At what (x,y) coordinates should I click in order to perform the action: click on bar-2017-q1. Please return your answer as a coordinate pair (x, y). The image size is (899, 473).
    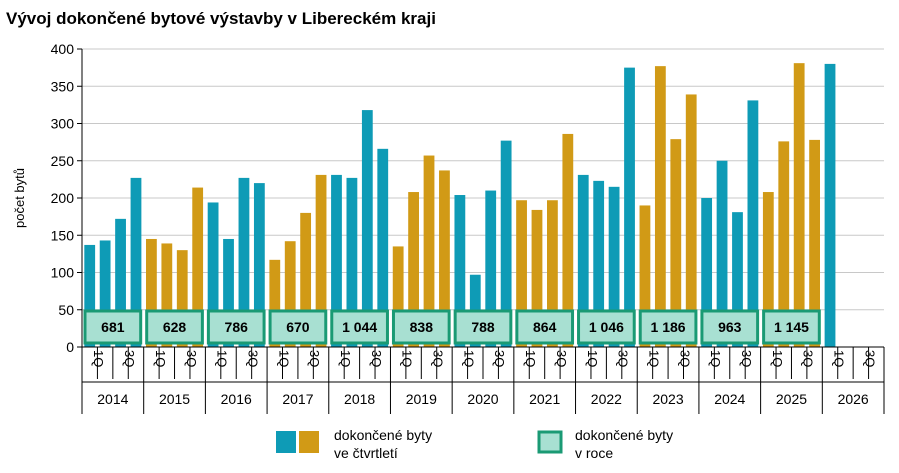
    Looking at the image, I should click on (275, 303).